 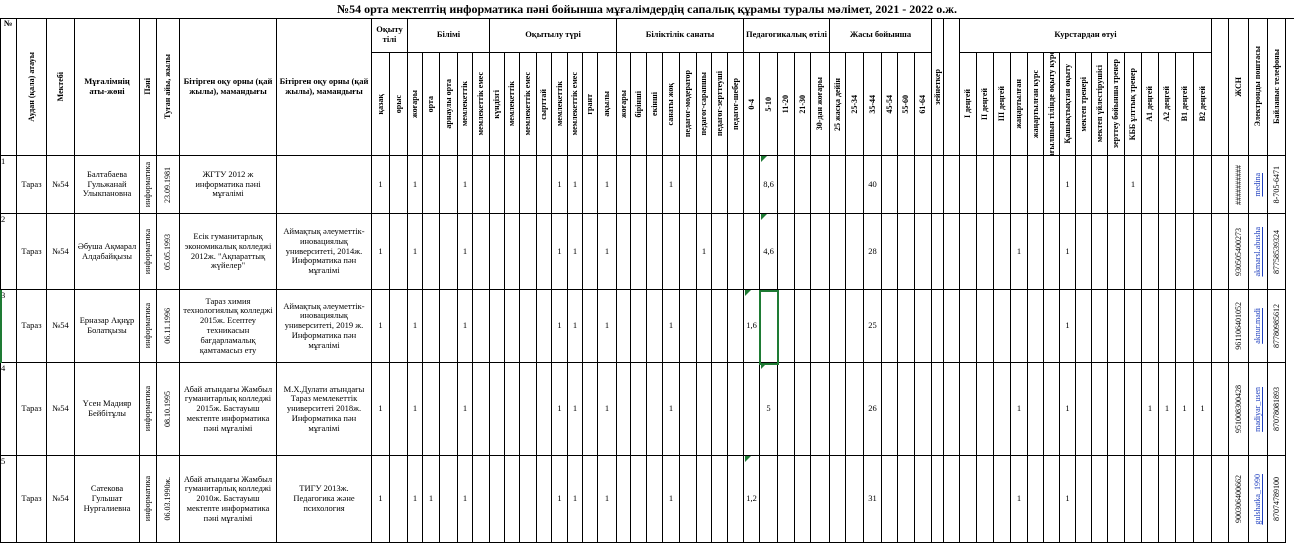 I want to click on row-iin: ##########, so click(x=1239, y=185).